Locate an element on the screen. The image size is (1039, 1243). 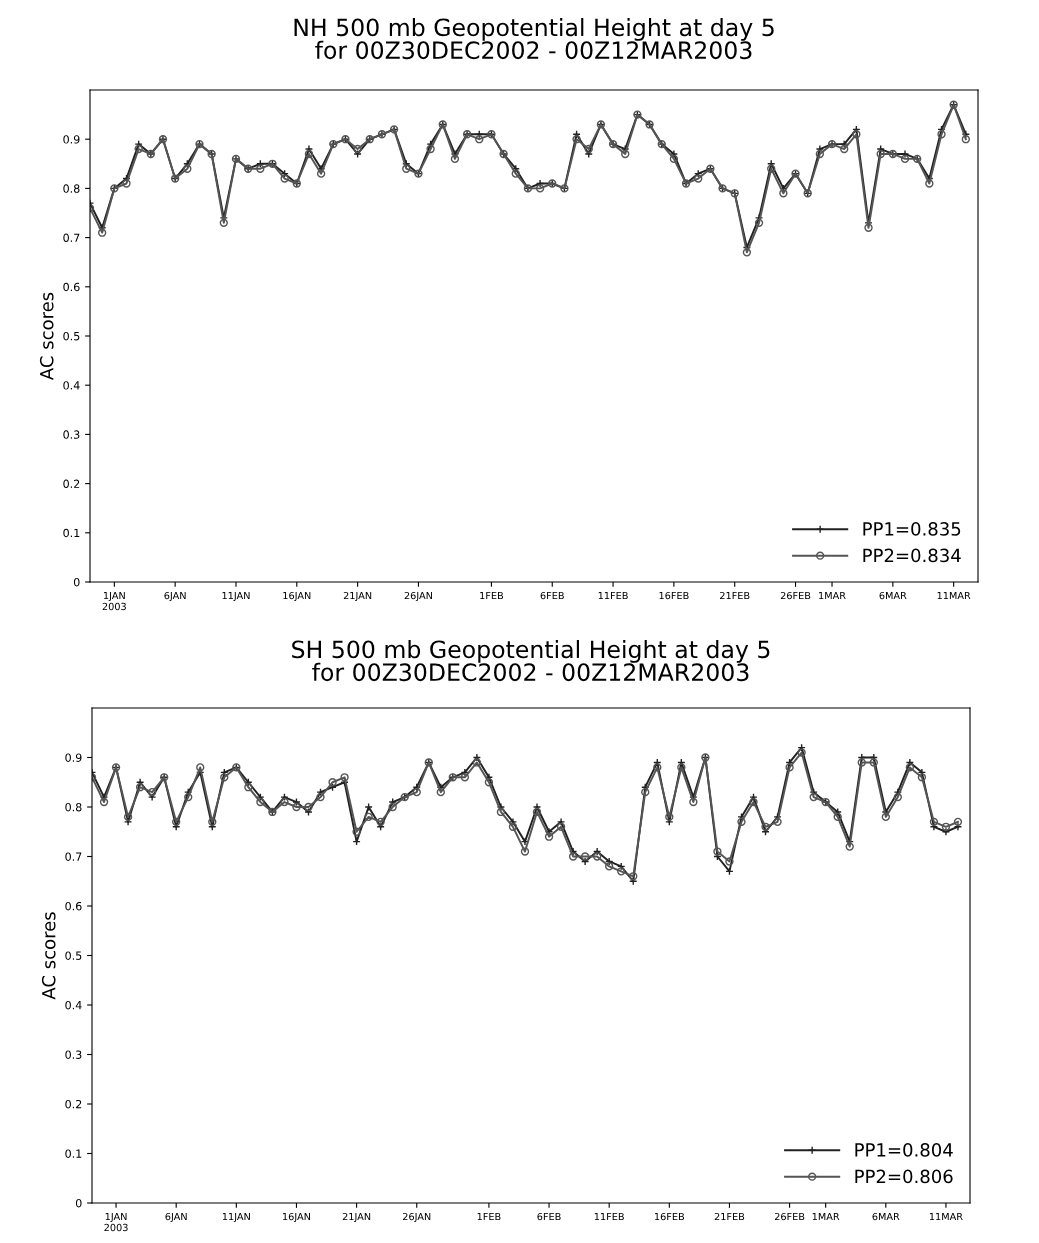
legend-label: PP2=0.834 is located at coordinates (912, 555).